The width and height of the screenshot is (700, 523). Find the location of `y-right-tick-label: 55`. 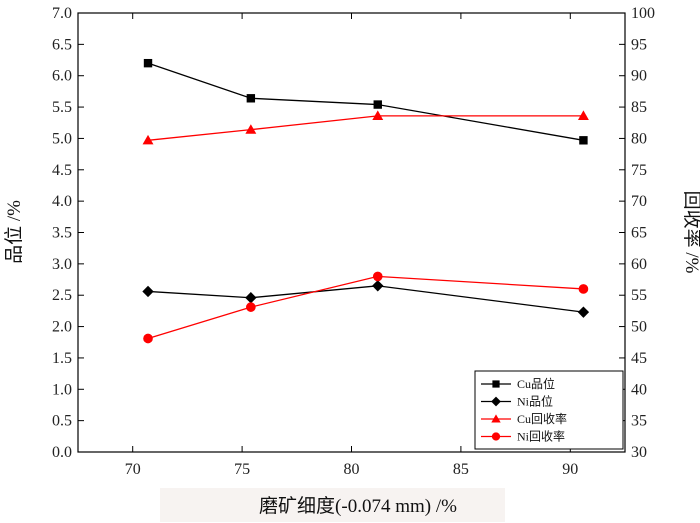

y-right-tick-label: 55 is located at coordinates (639, 295).